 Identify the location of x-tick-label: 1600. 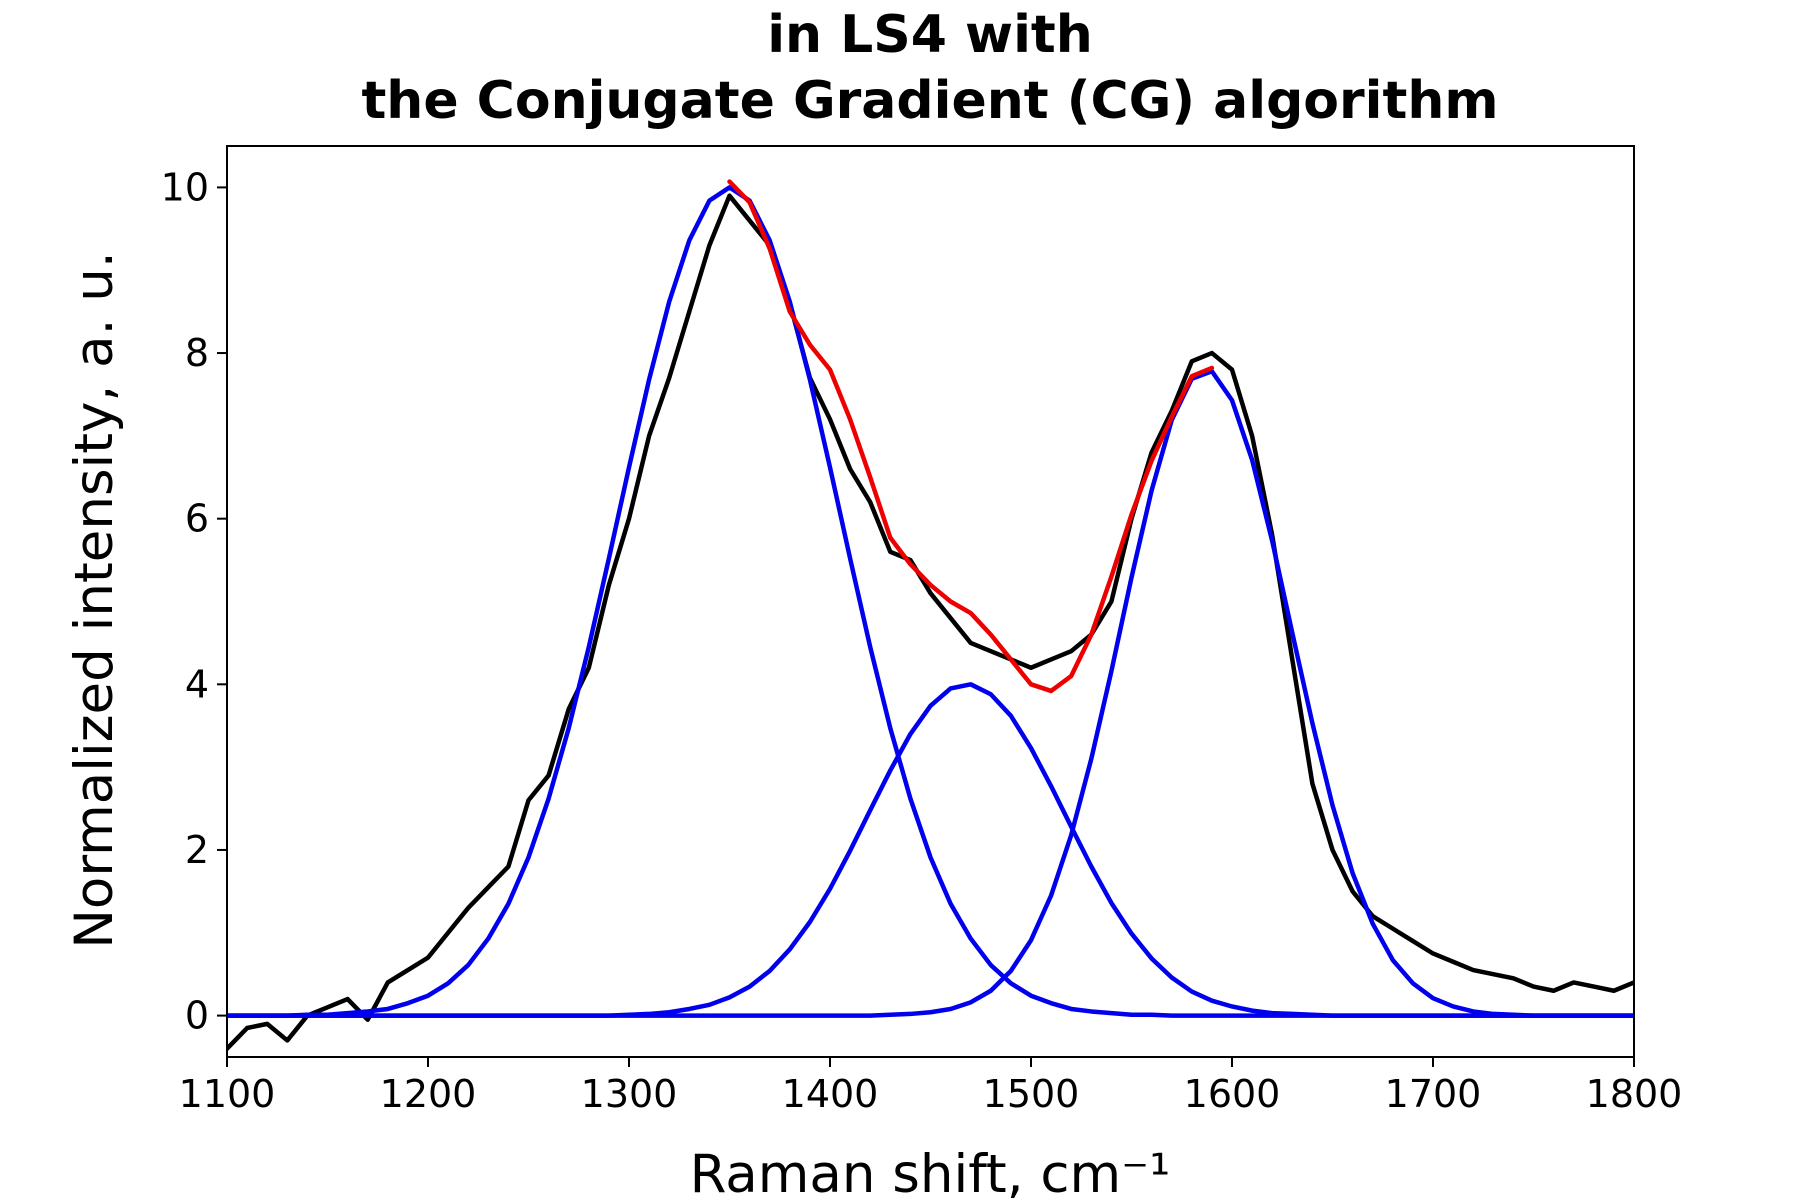
(1232, 1094).